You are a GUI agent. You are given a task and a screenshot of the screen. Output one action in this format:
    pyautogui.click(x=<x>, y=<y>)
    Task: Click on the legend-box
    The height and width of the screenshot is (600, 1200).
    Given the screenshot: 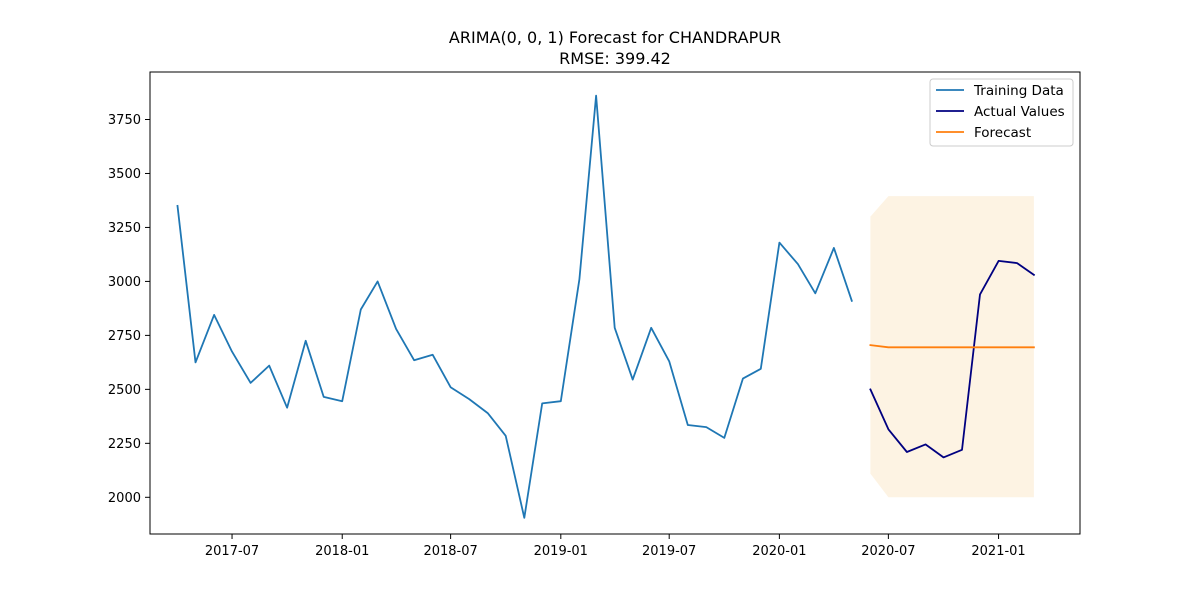 What is the action you would take?
    pyautogui.click(x=1001, y=112)
    